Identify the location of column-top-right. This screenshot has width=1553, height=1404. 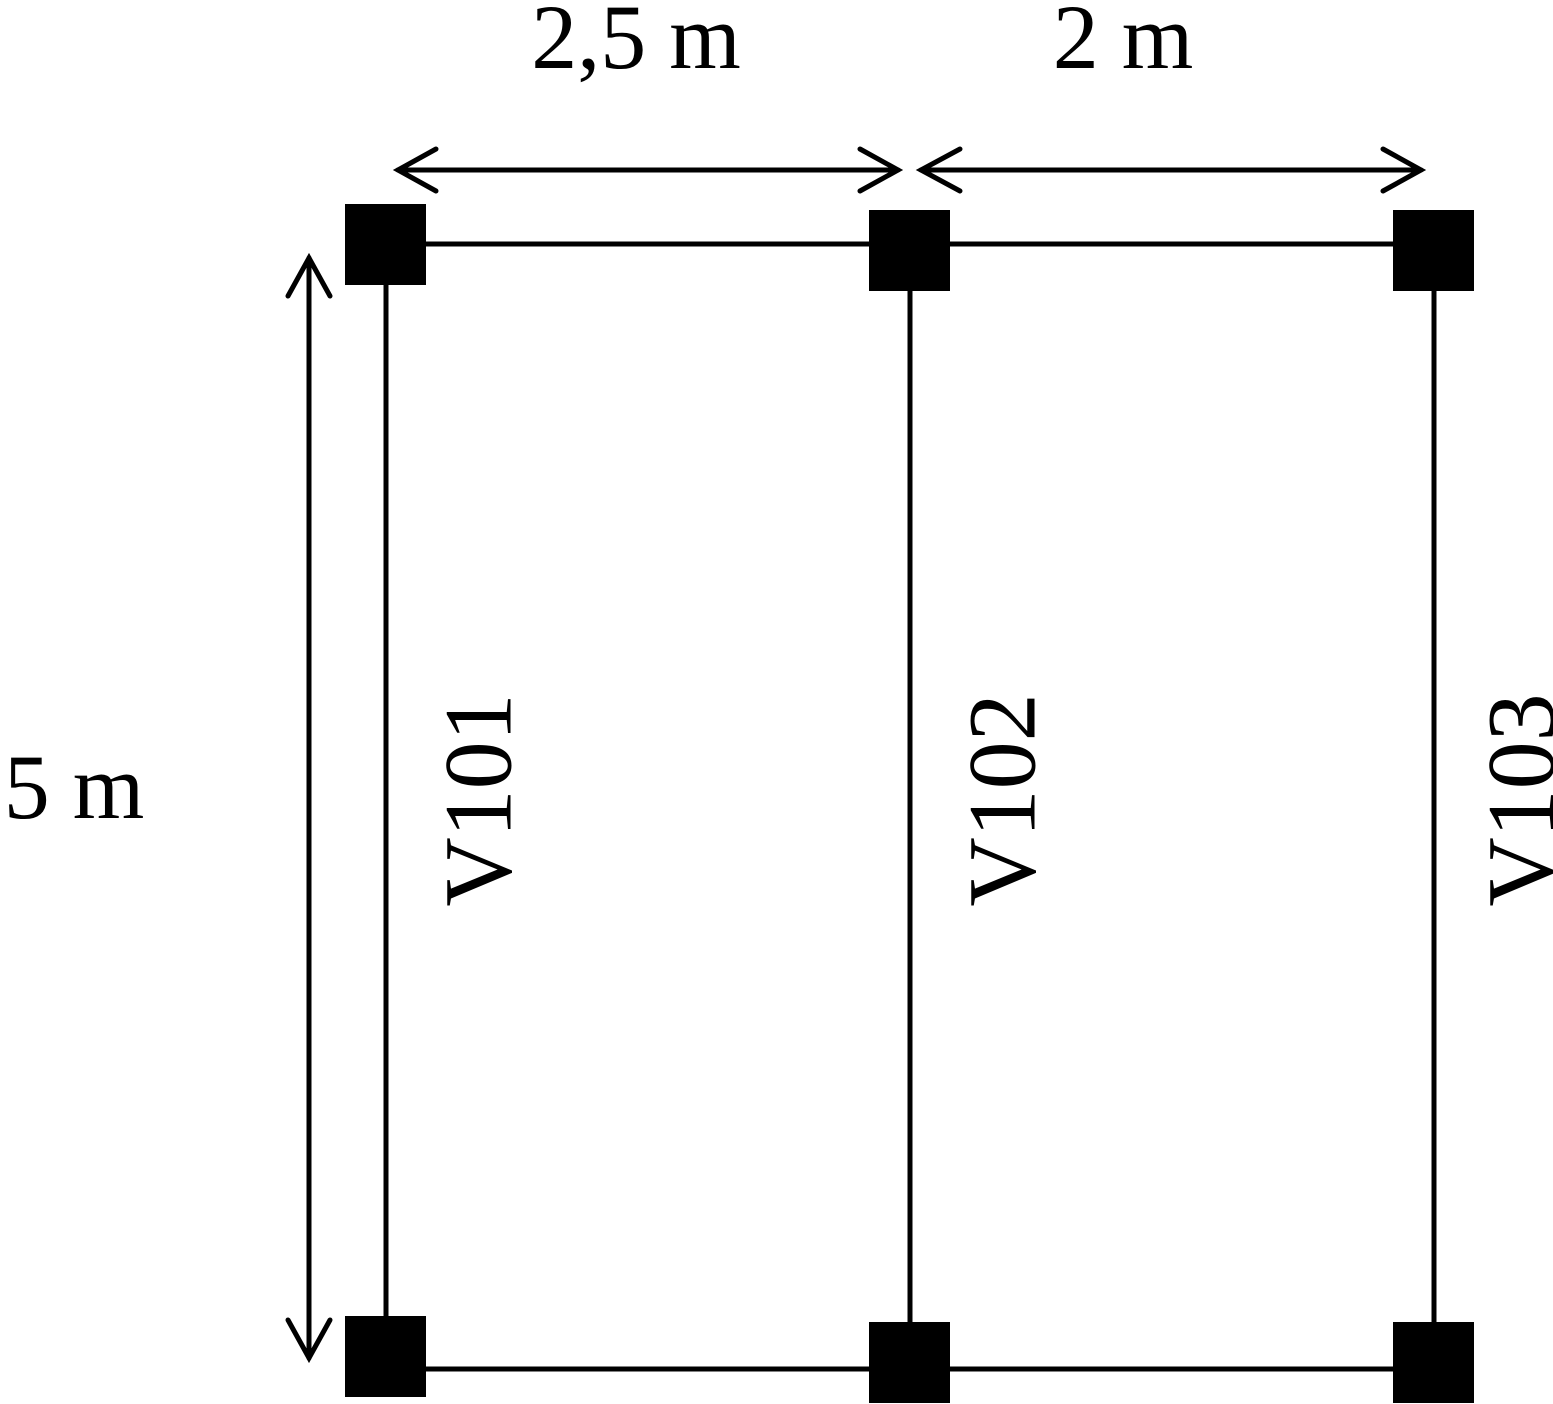
(1433, 250).